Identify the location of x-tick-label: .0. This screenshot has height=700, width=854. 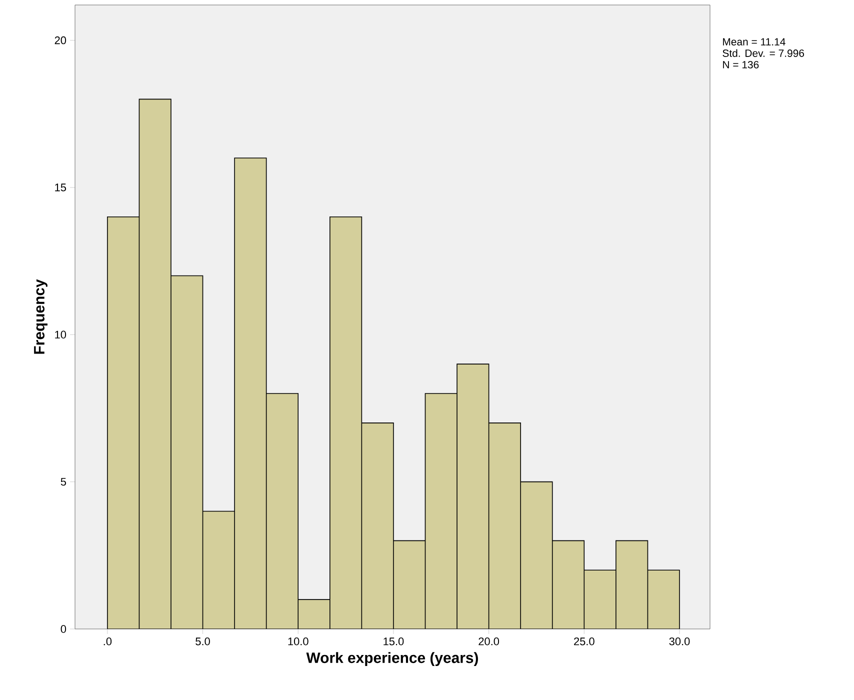
(108, 642).